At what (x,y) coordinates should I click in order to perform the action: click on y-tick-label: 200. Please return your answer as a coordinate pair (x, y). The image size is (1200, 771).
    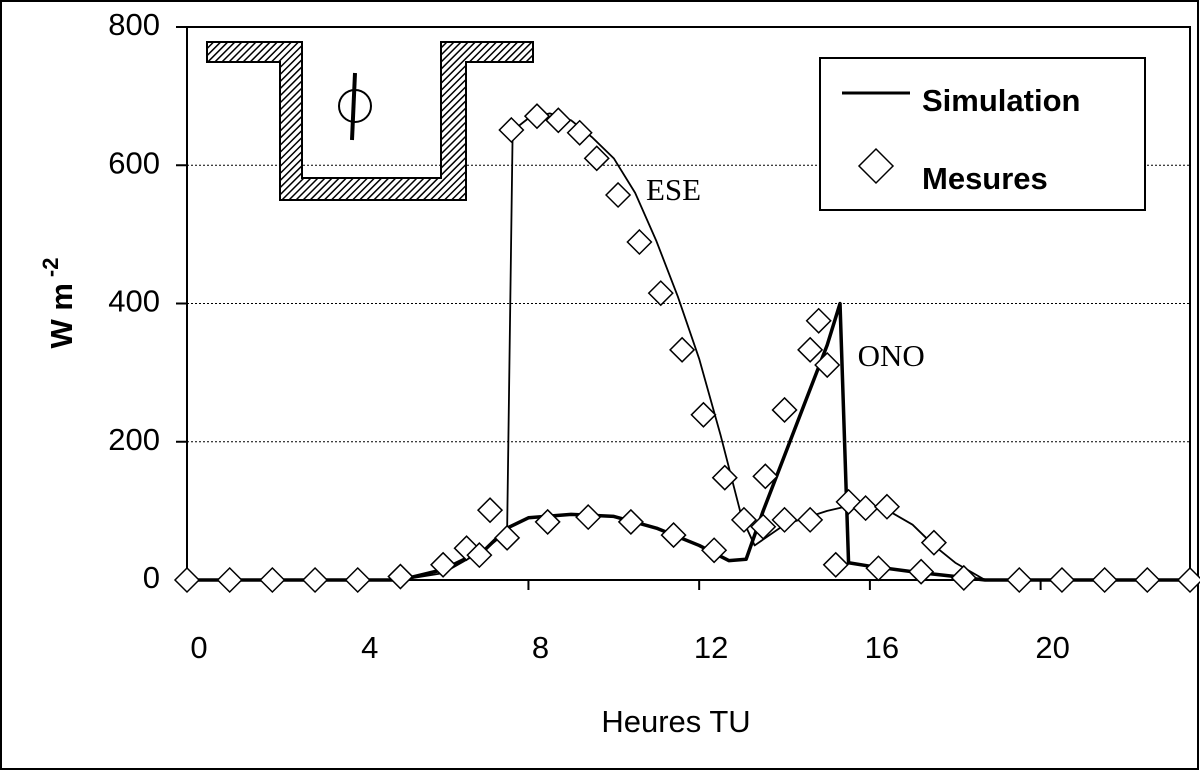
    Looking at the image, I should click on (134, 439).